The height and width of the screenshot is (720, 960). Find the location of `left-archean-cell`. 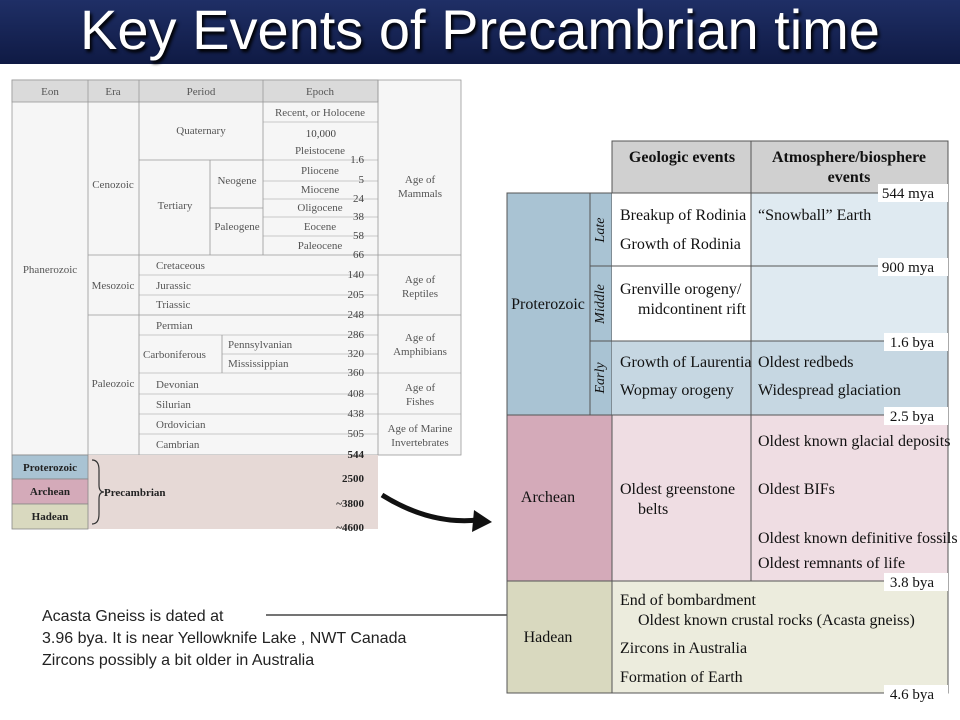

left-archean-cell is located at coordinates (50, 491).